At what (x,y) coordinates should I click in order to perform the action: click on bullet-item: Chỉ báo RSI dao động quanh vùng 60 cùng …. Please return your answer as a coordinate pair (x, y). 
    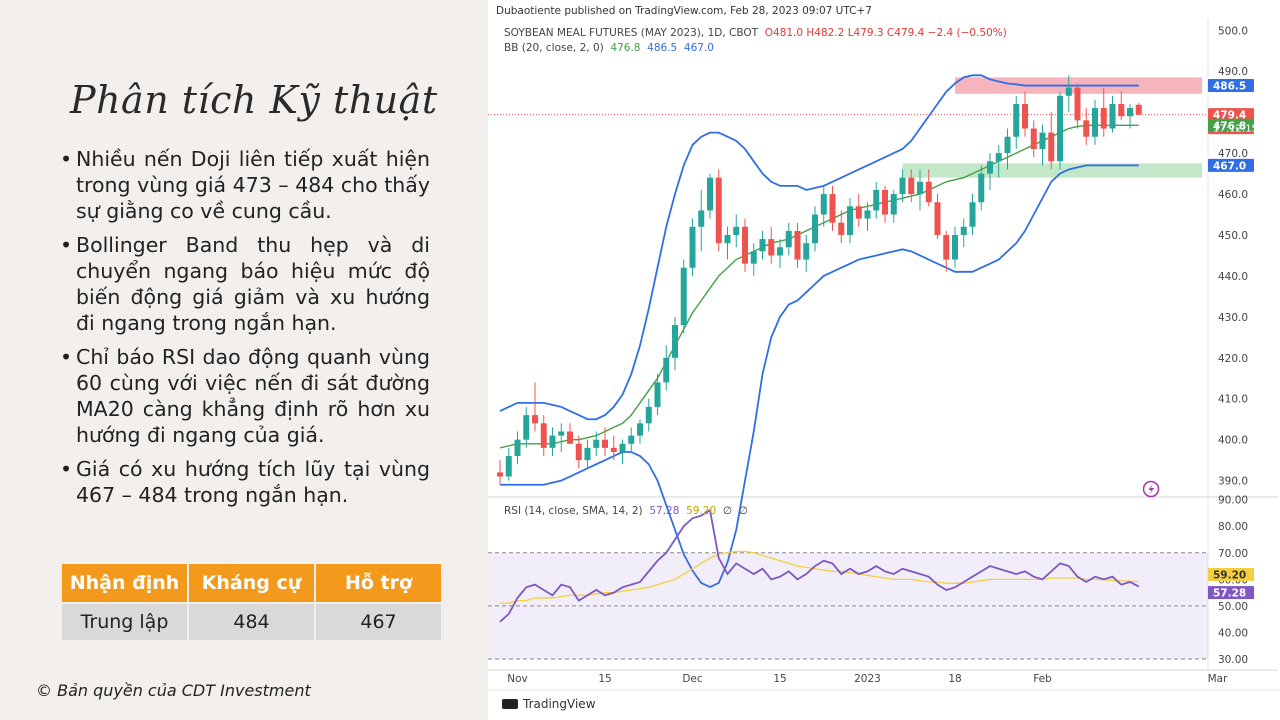
    Looking at the image, I should click on (245, 396).